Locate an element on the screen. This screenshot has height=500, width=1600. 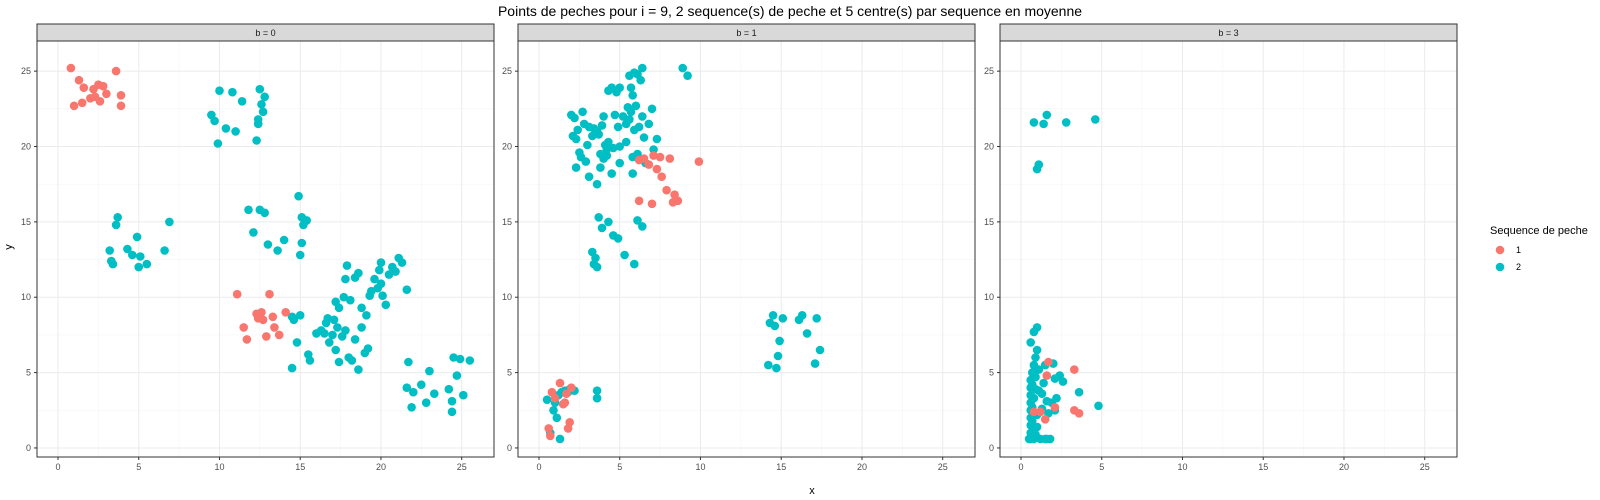
legend-swatch is located at coordinates (1500, 267).